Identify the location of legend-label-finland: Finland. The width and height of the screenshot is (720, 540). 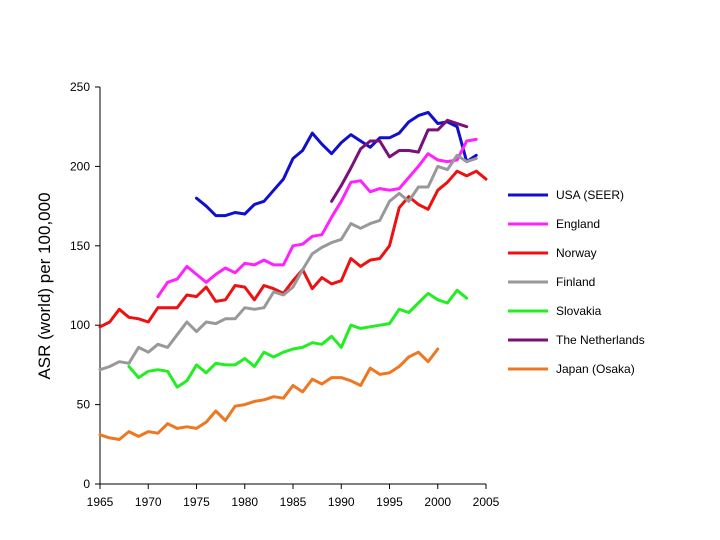
(575, 282).